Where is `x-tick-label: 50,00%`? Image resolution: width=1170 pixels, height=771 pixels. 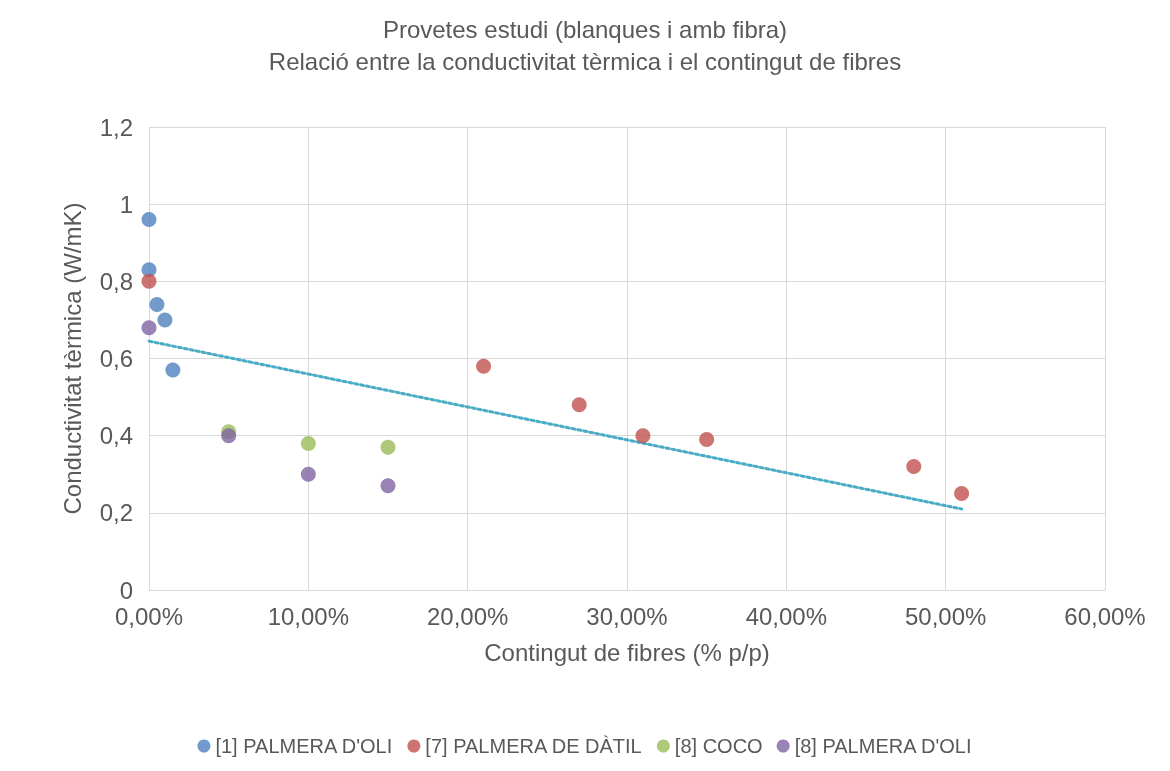
x-tick-label: 50,00% is located at coordinates (945, 616).